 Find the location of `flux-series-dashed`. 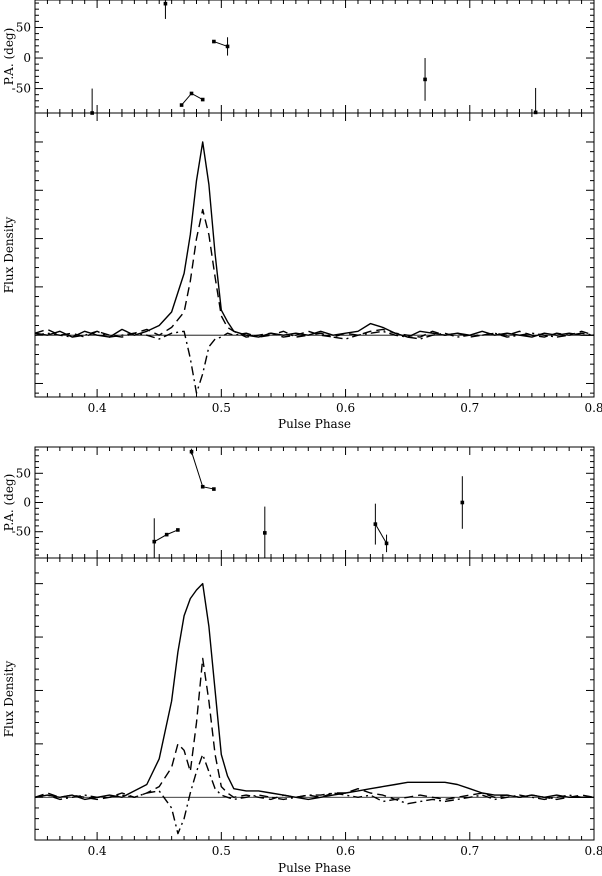

flux-series-dashed is located at coordinates (314, 273).